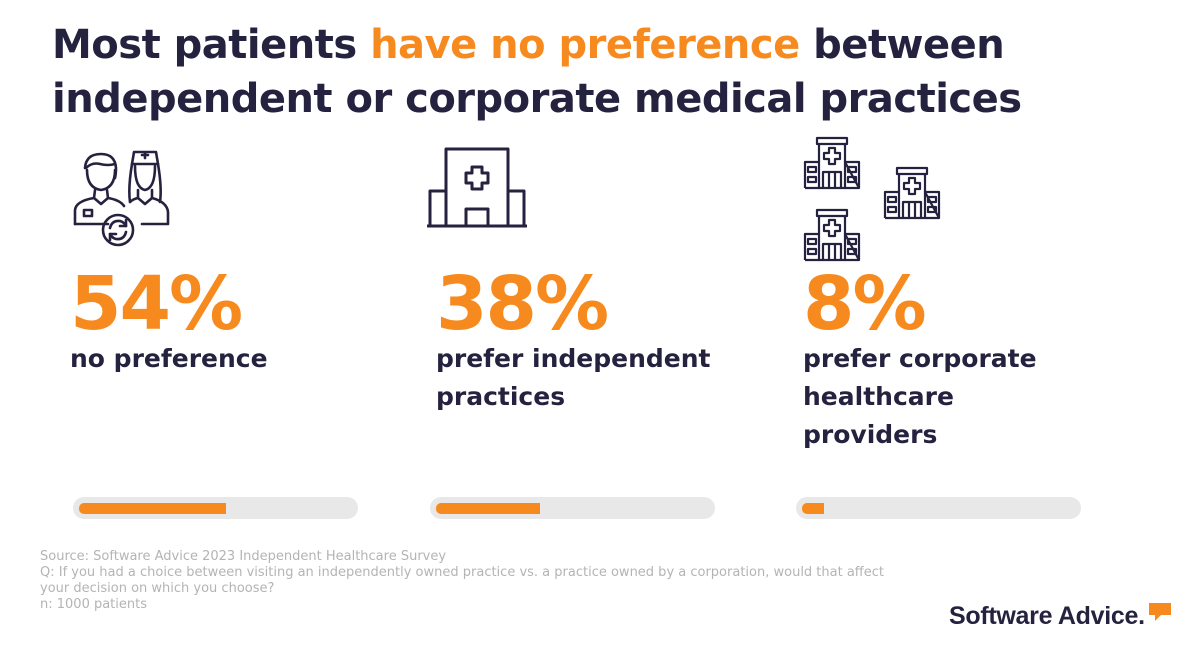 The image size is (1200, 650). Describe the element at coordinates (865, 304) in the screenshot. I see `stat-percent: 8%` at that location.